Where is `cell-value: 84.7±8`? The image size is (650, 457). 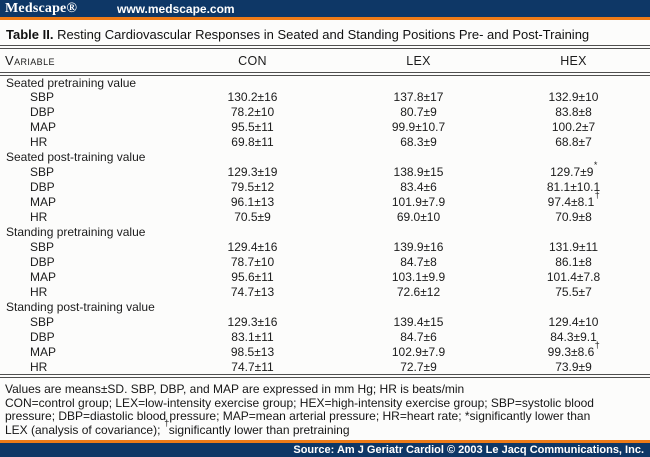 cell-value: 84.7±8 is located at coordinates (418, 261).